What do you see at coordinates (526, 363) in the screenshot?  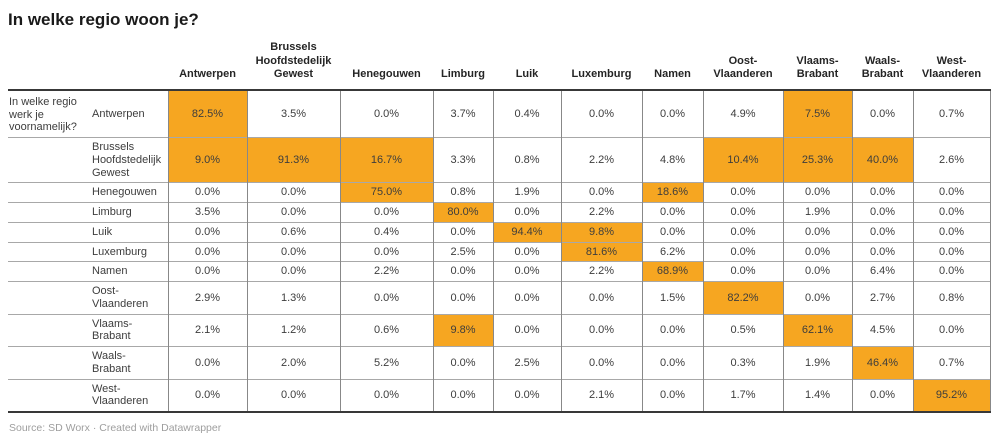 I see `value-cell: 2.5%` at bounding box center [526, 363].